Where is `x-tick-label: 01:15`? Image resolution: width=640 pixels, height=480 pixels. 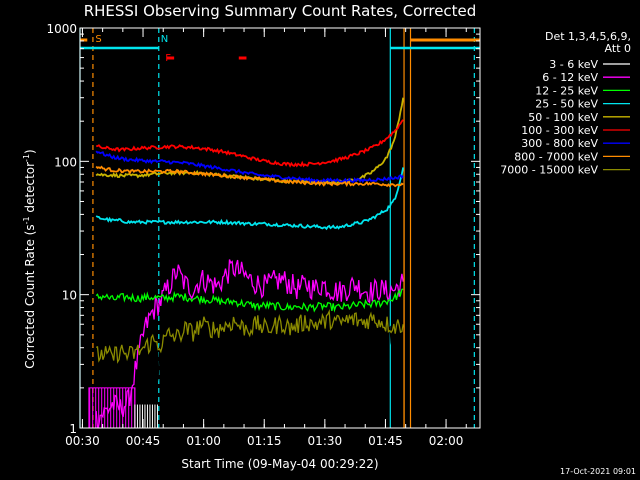 x-tick-label: 01:15 is located at coordinates (264, 441).